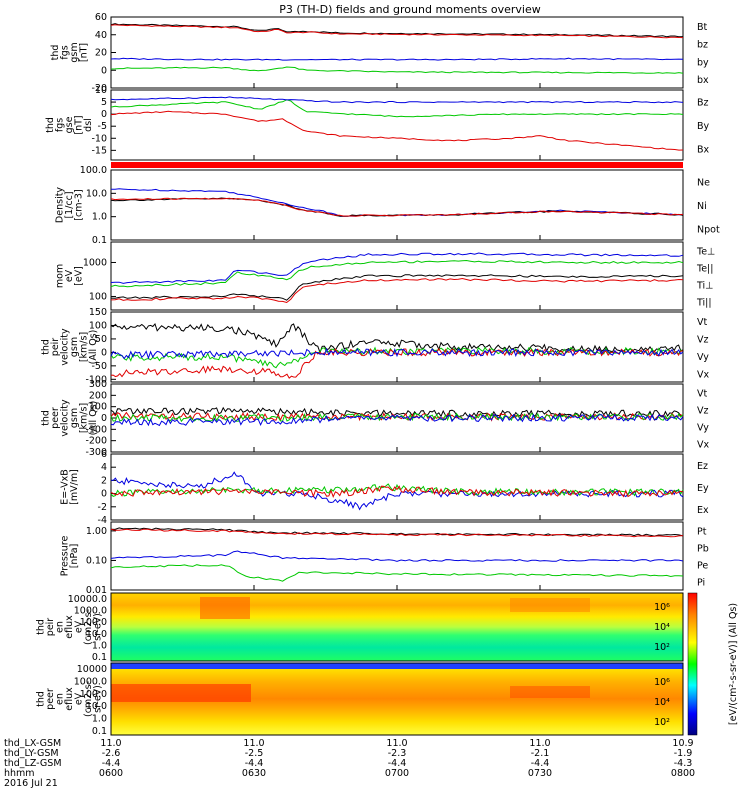 This screenshot has height=800, width=750. What do you see at coordinates (111, 763) in the screenshot?
I see `footer-value: -4.4` at bounding box center [111, 763].